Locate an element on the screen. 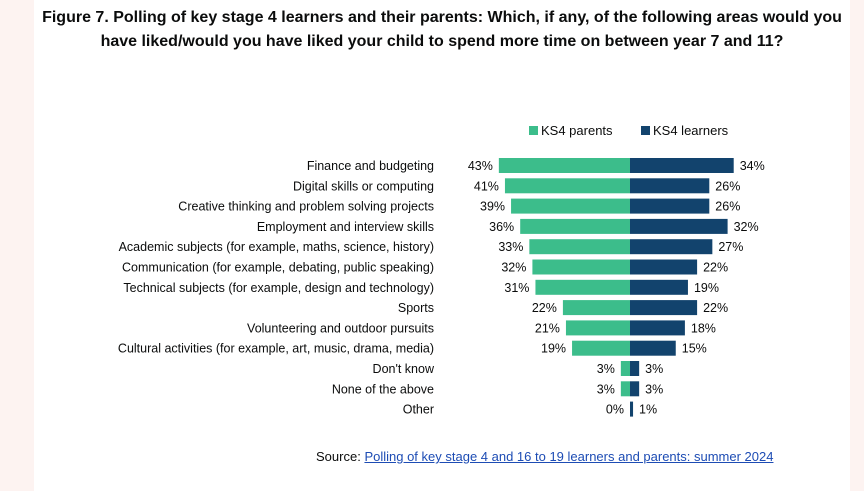  data-label-parents: 33% is located at coordinates (510, 247).